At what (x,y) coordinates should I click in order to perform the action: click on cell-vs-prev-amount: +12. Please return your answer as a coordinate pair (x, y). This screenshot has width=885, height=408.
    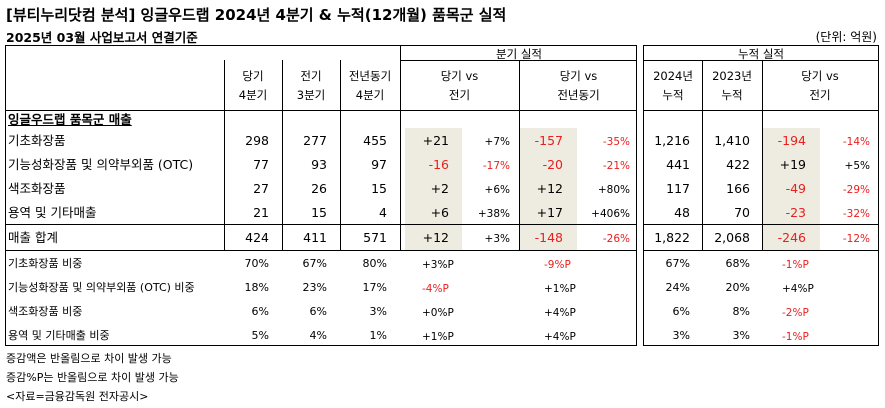
    Looking at the image, I should click on (435, 237).